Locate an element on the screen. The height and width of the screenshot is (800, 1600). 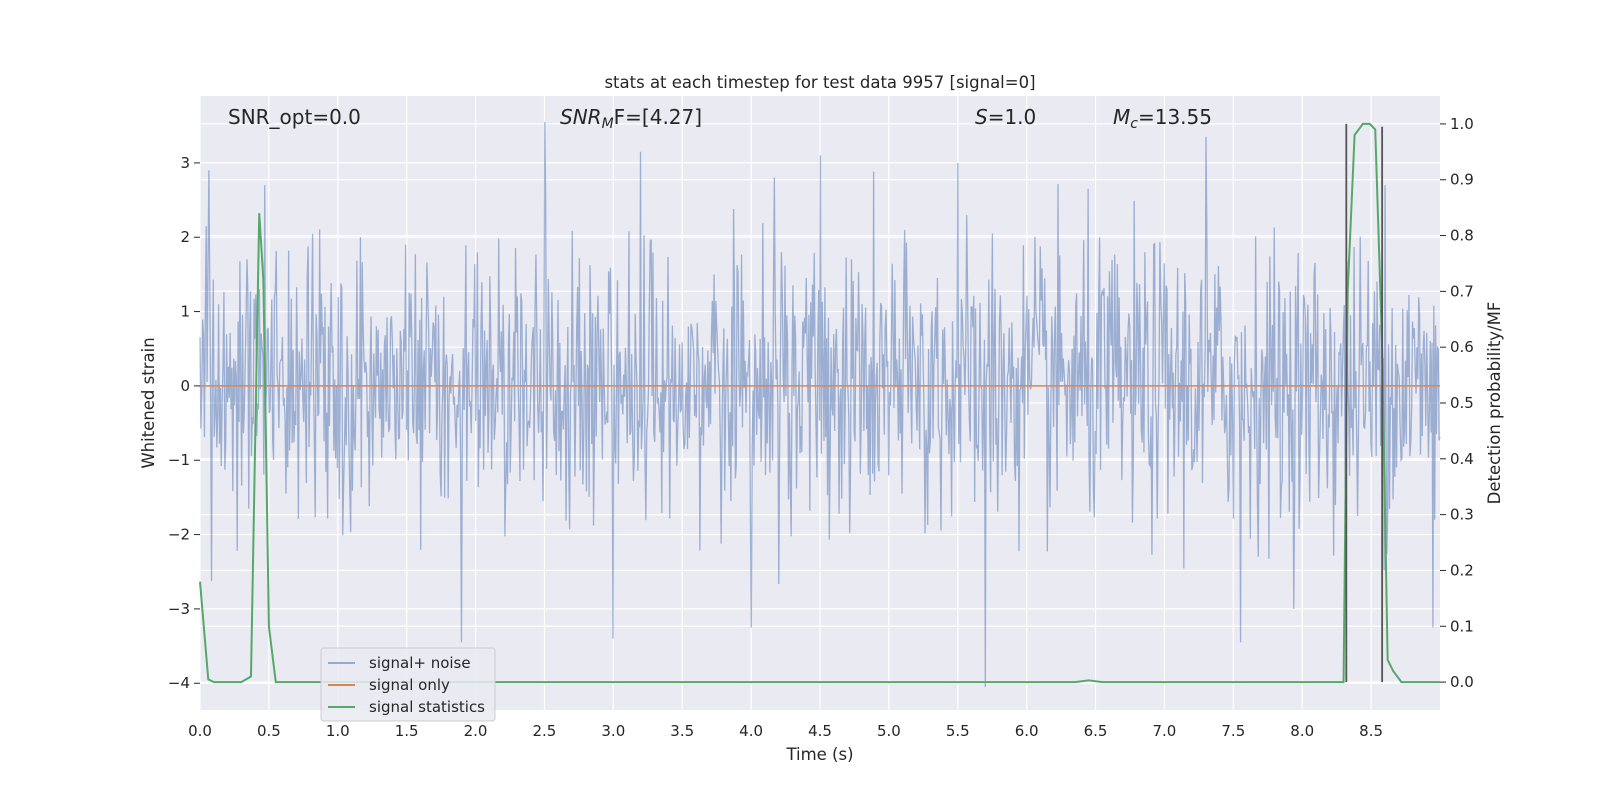
y-left-tick-label: 3 is located at coordinates (185, 163).